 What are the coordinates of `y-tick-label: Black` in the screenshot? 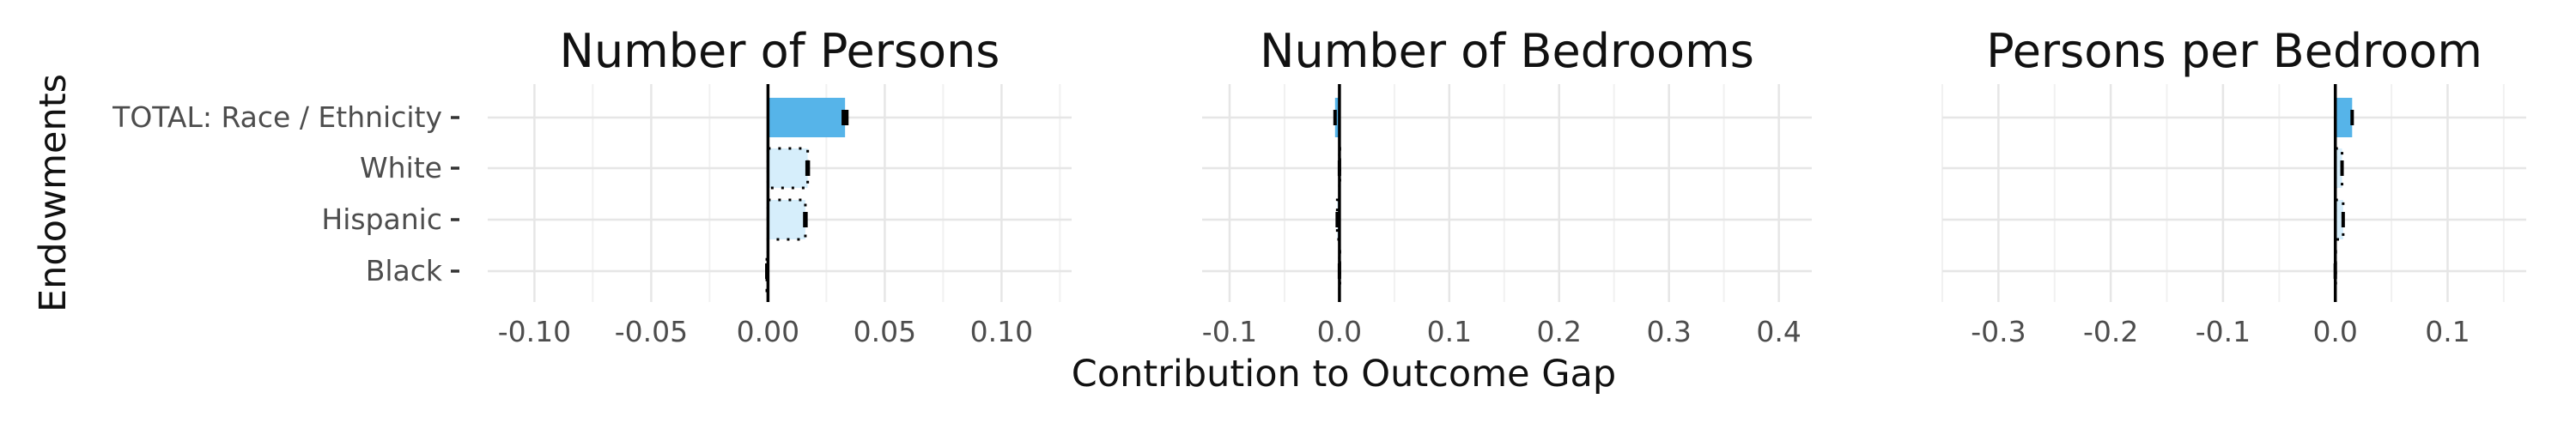 It's located at (404, 270).